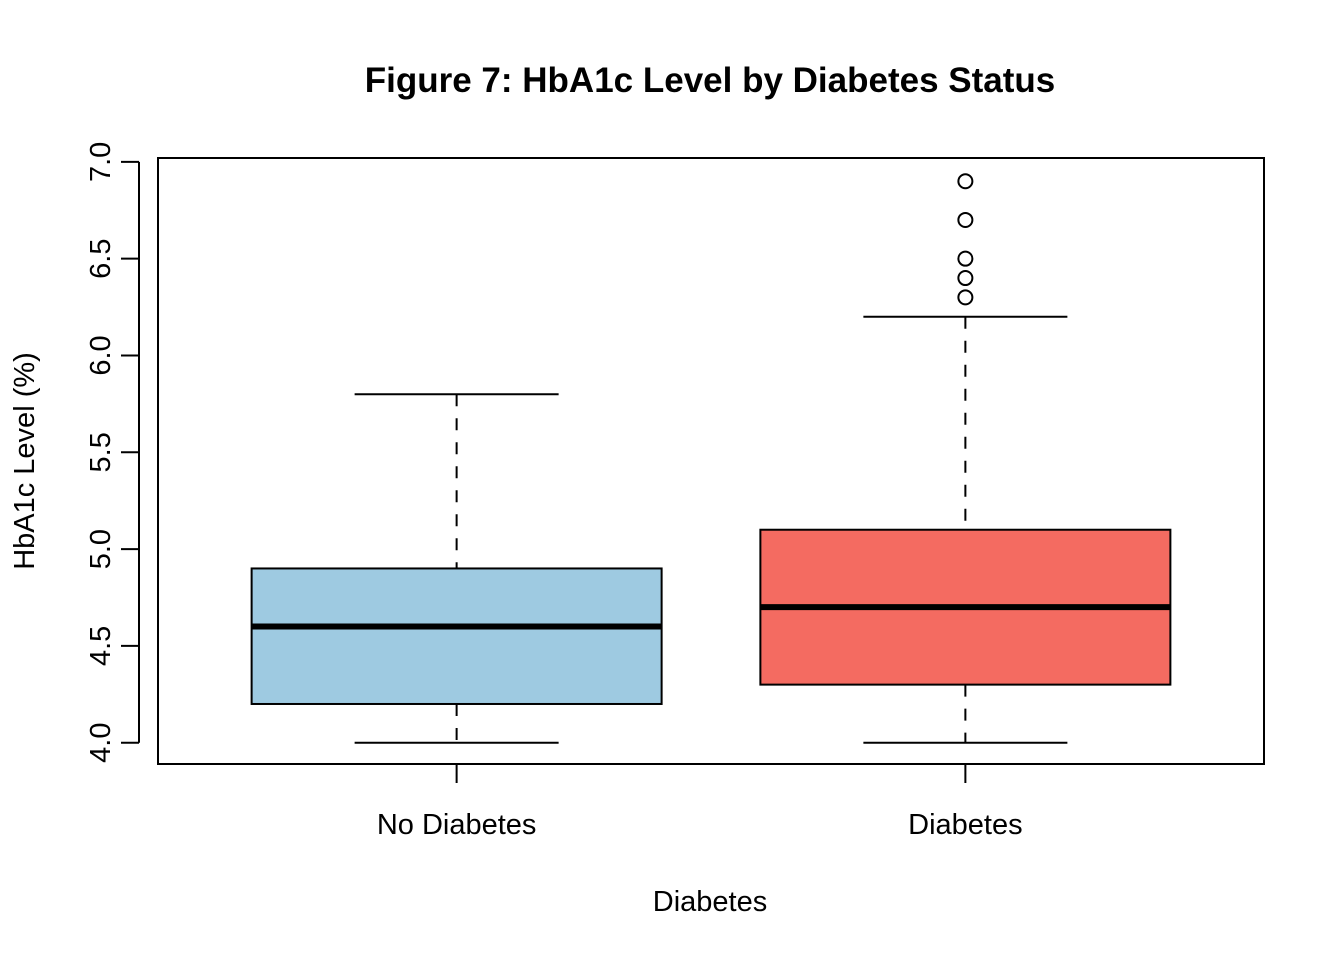  I want to click on iqr-box, so click(456, 636).